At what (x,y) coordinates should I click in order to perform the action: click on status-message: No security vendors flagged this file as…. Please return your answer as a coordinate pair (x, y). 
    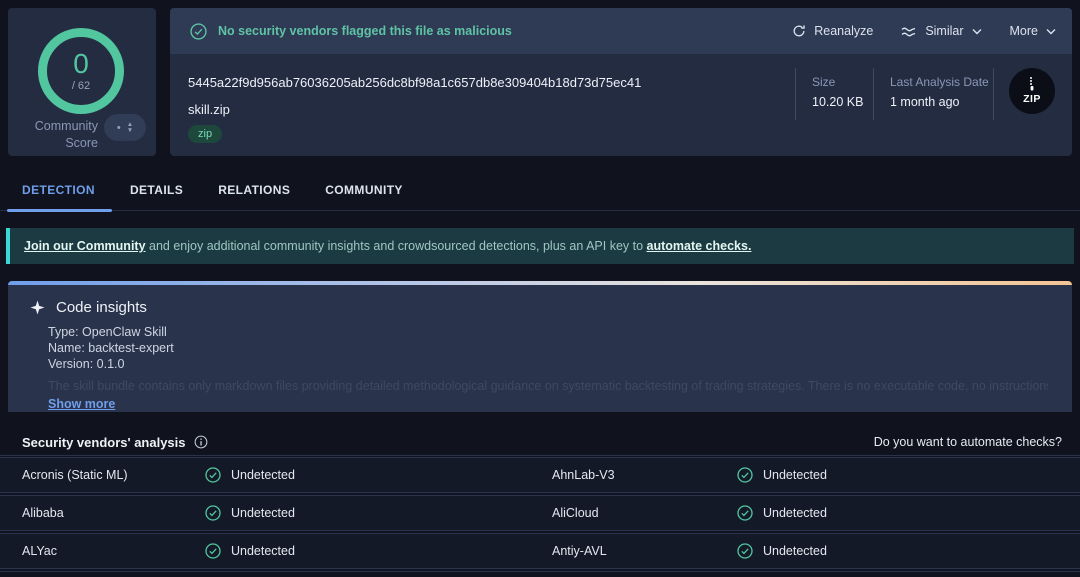
    Looking at the image, I should click on (365, 31).